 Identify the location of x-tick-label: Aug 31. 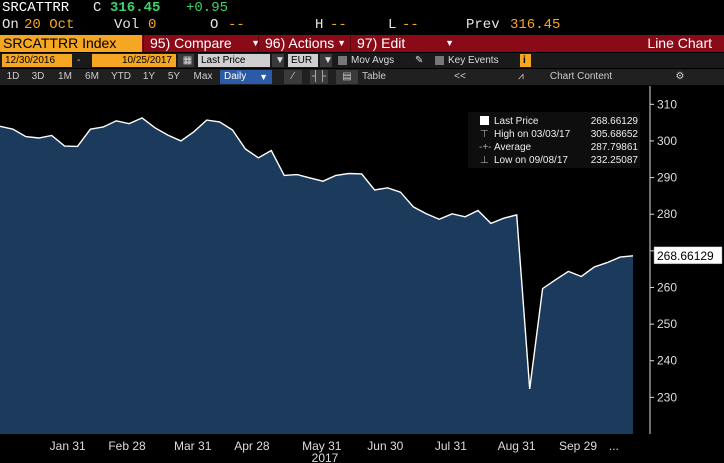
(517, 446).